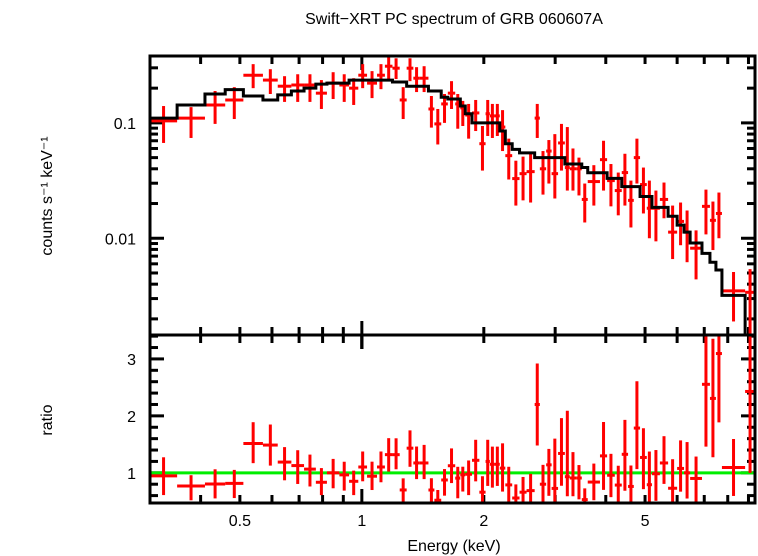 This screenshot has height=556, width=758. Describe the element at coordinates (454, 19) in the screenshot. I see `chart-title: Swift−XRT PC spectrum of GRB 060607A` at that location.